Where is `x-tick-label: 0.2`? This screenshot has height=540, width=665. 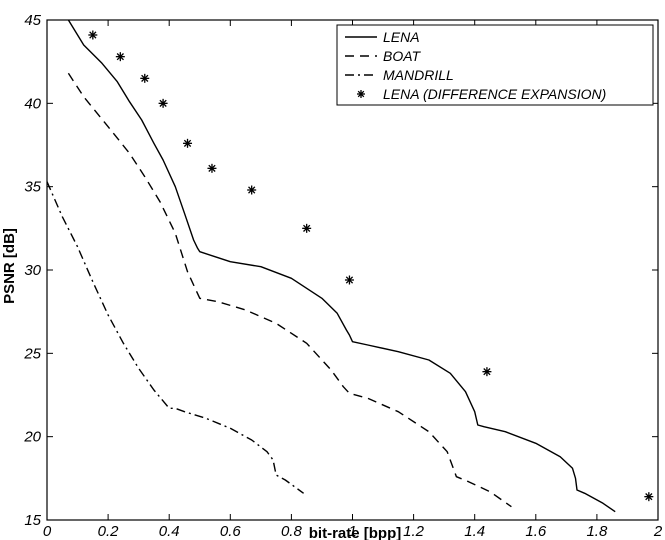 x-tick-label: 0.2 is located at coordinates (109, 531).